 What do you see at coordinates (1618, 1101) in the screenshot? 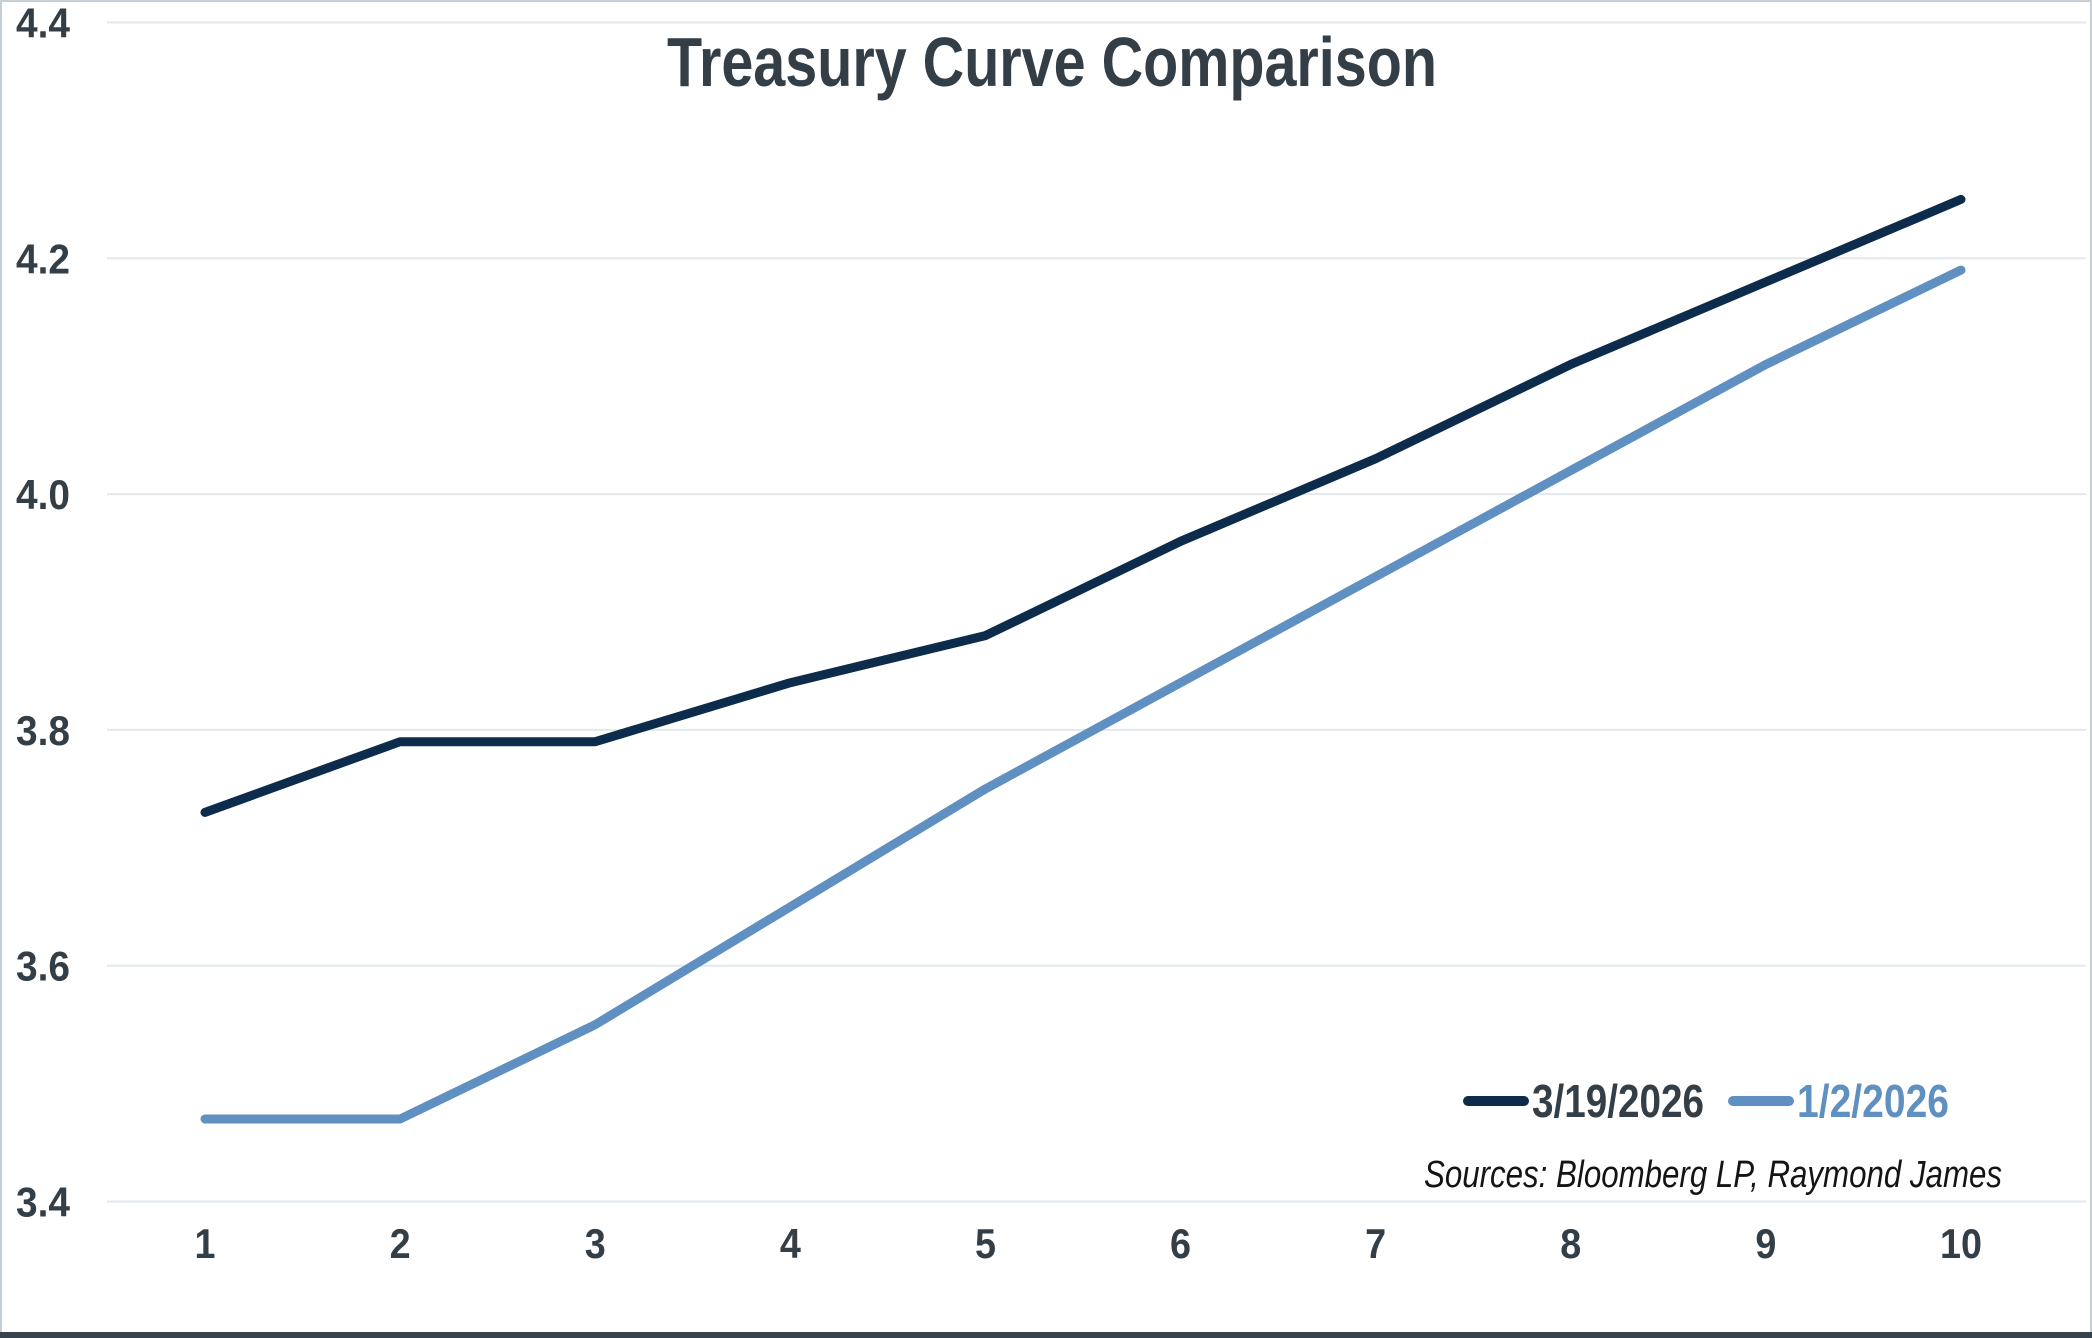
I see `legend-label-series1: 3/19/2026` at bounding box center [1618, 1101].